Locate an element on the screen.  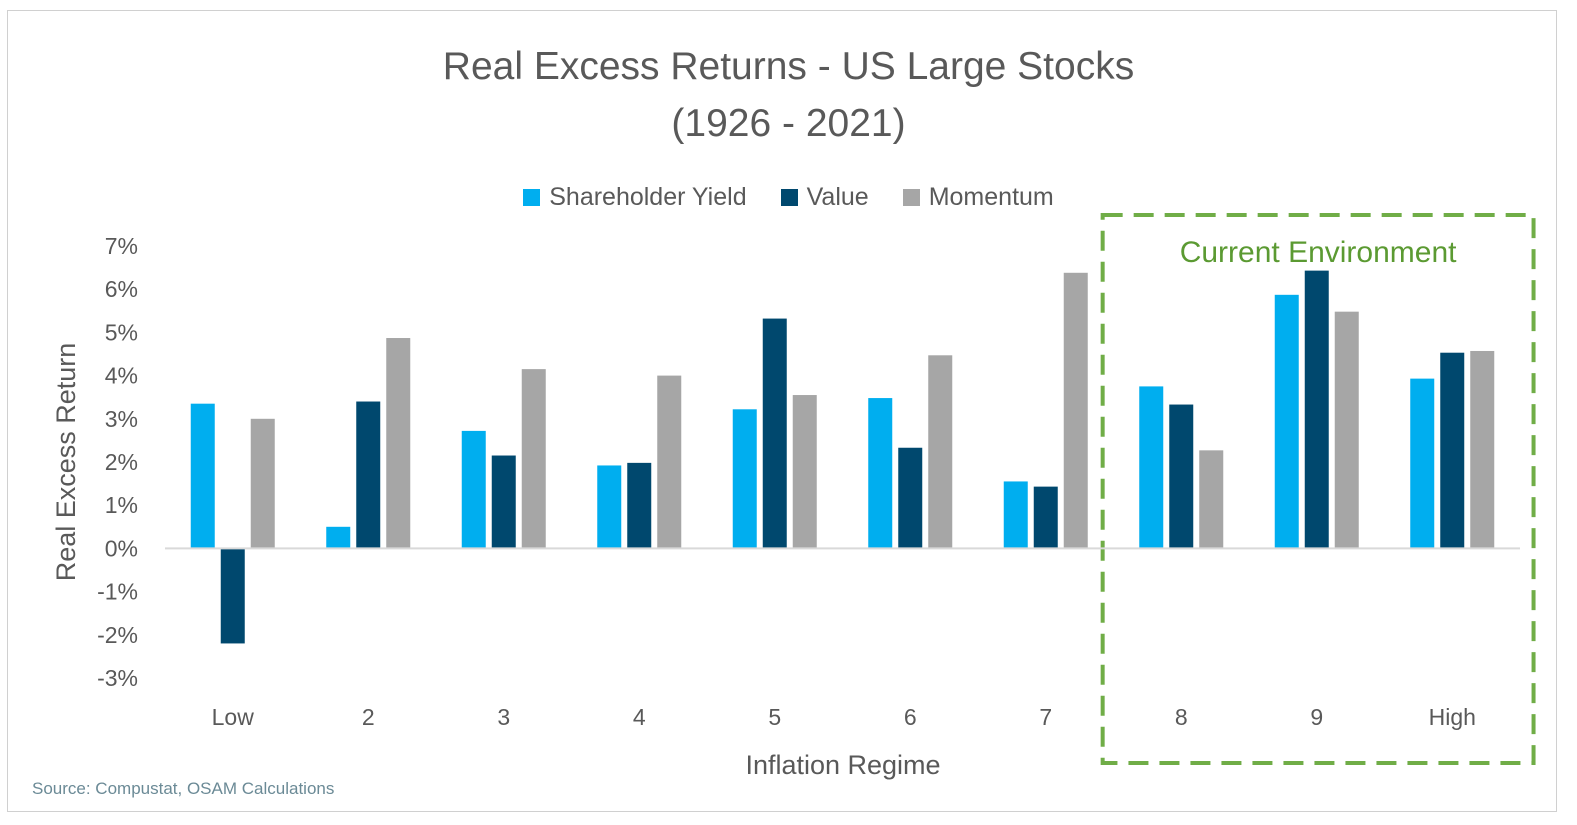
x-tick-label: 8 is located at coordinates (1181, 717).